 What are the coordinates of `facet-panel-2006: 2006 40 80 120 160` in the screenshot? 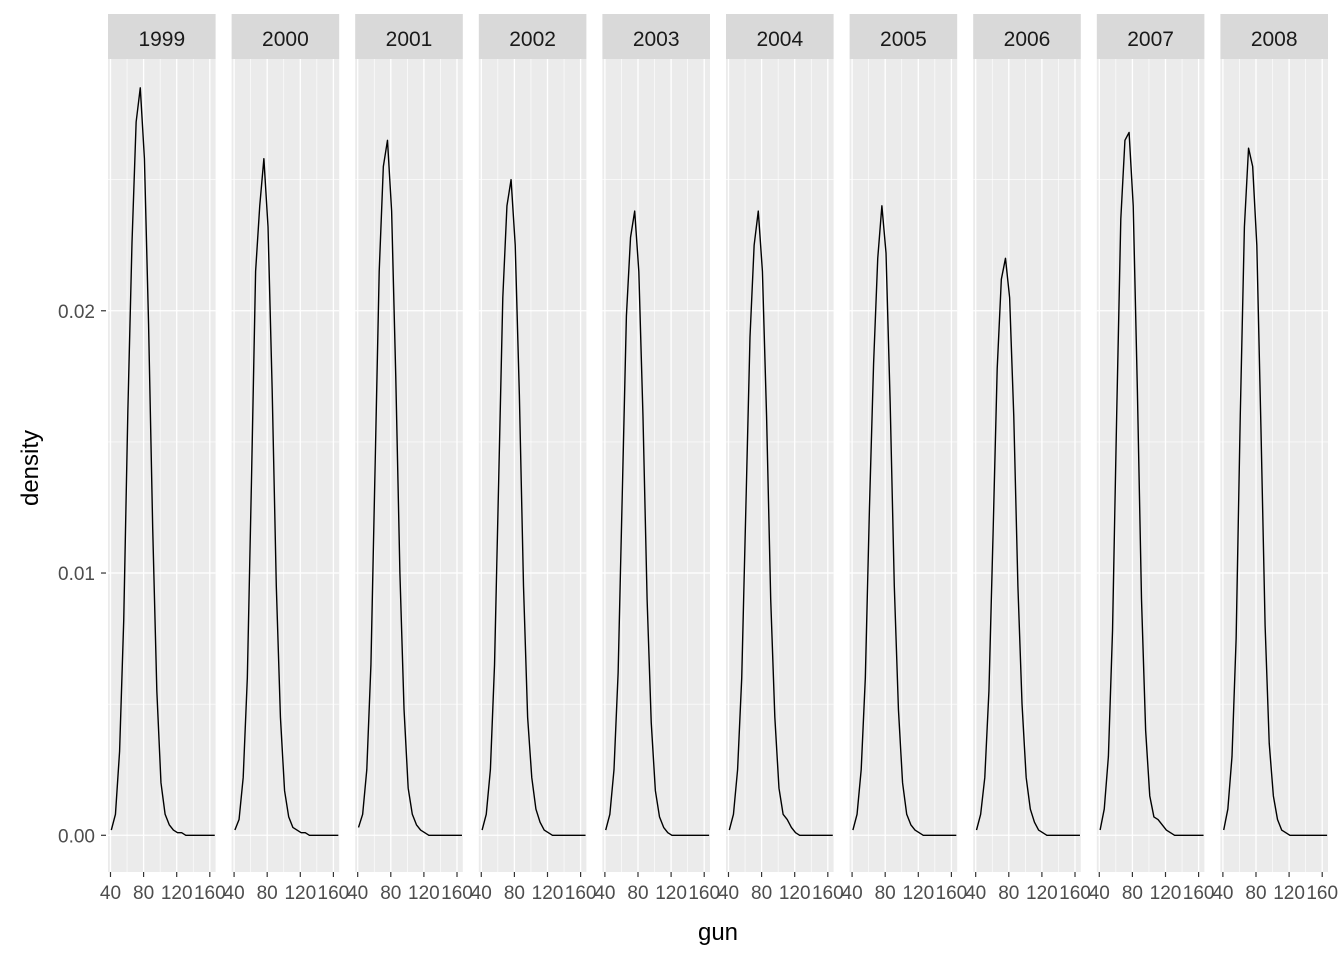 It's located at (1028, 459).